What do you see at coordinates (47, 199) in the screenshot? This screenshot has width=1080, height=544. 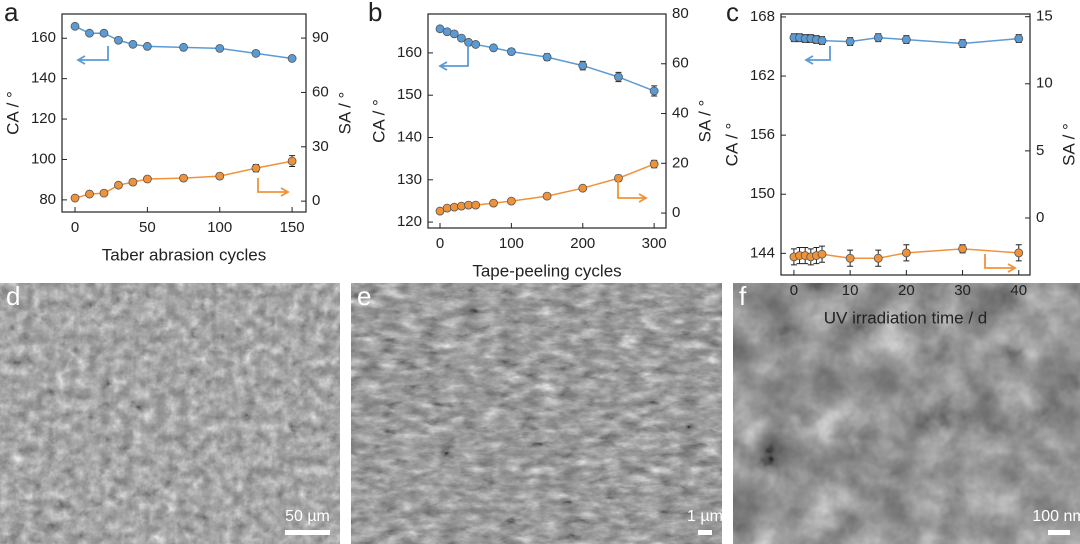 I see `y-tick-label: 80` at bounding box center [47, 199].